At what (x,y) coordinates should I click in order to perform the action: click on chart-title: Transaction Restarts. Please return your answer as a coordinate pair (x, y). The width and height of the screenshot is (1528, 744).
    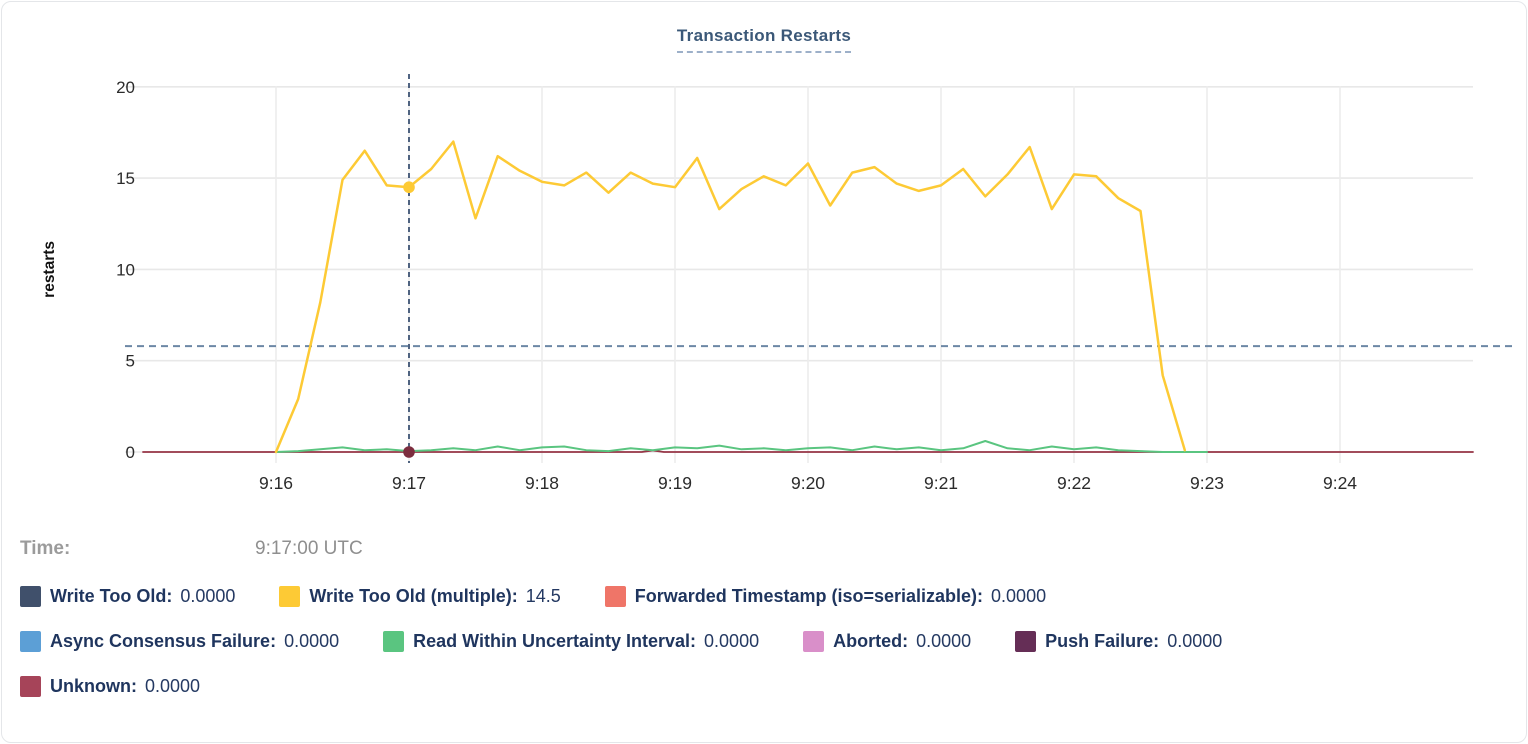
    Looking at the image, I should click on (764, 39).